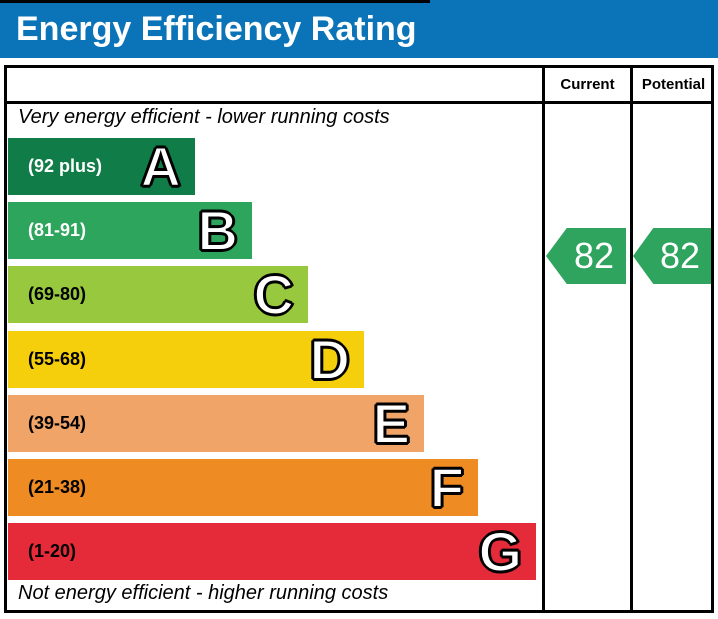 The image size is (718, 619). Describe the element at coordinates (57, 423) in the screenshot. I see `band-range-label: (39-54)` at that location.